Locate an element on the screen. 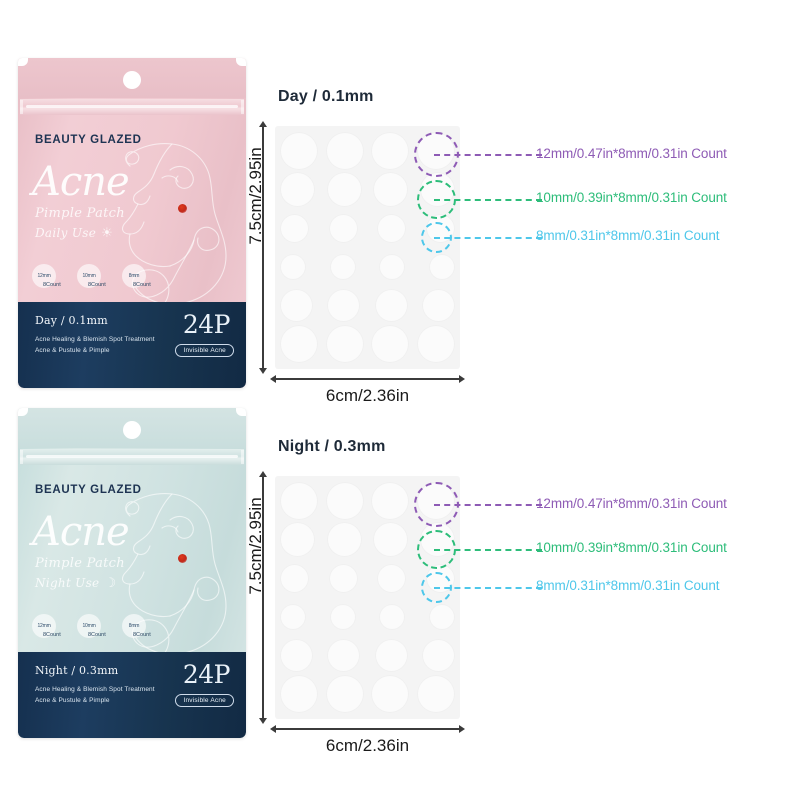 The image size is (800, 800). zipper-strip-day is located at coordinates (132, 107).